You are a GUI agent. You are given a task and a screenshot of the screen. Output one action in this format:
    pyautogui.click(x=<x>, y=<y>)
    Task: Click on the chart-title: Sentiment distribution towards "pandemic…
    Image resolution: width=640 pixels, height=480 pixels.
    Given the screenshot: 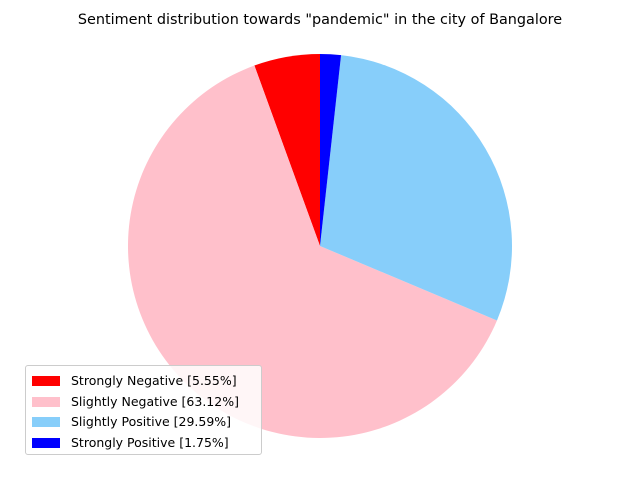 What is the action you would take?
    pyautogui.click(x=320, y=20)
    